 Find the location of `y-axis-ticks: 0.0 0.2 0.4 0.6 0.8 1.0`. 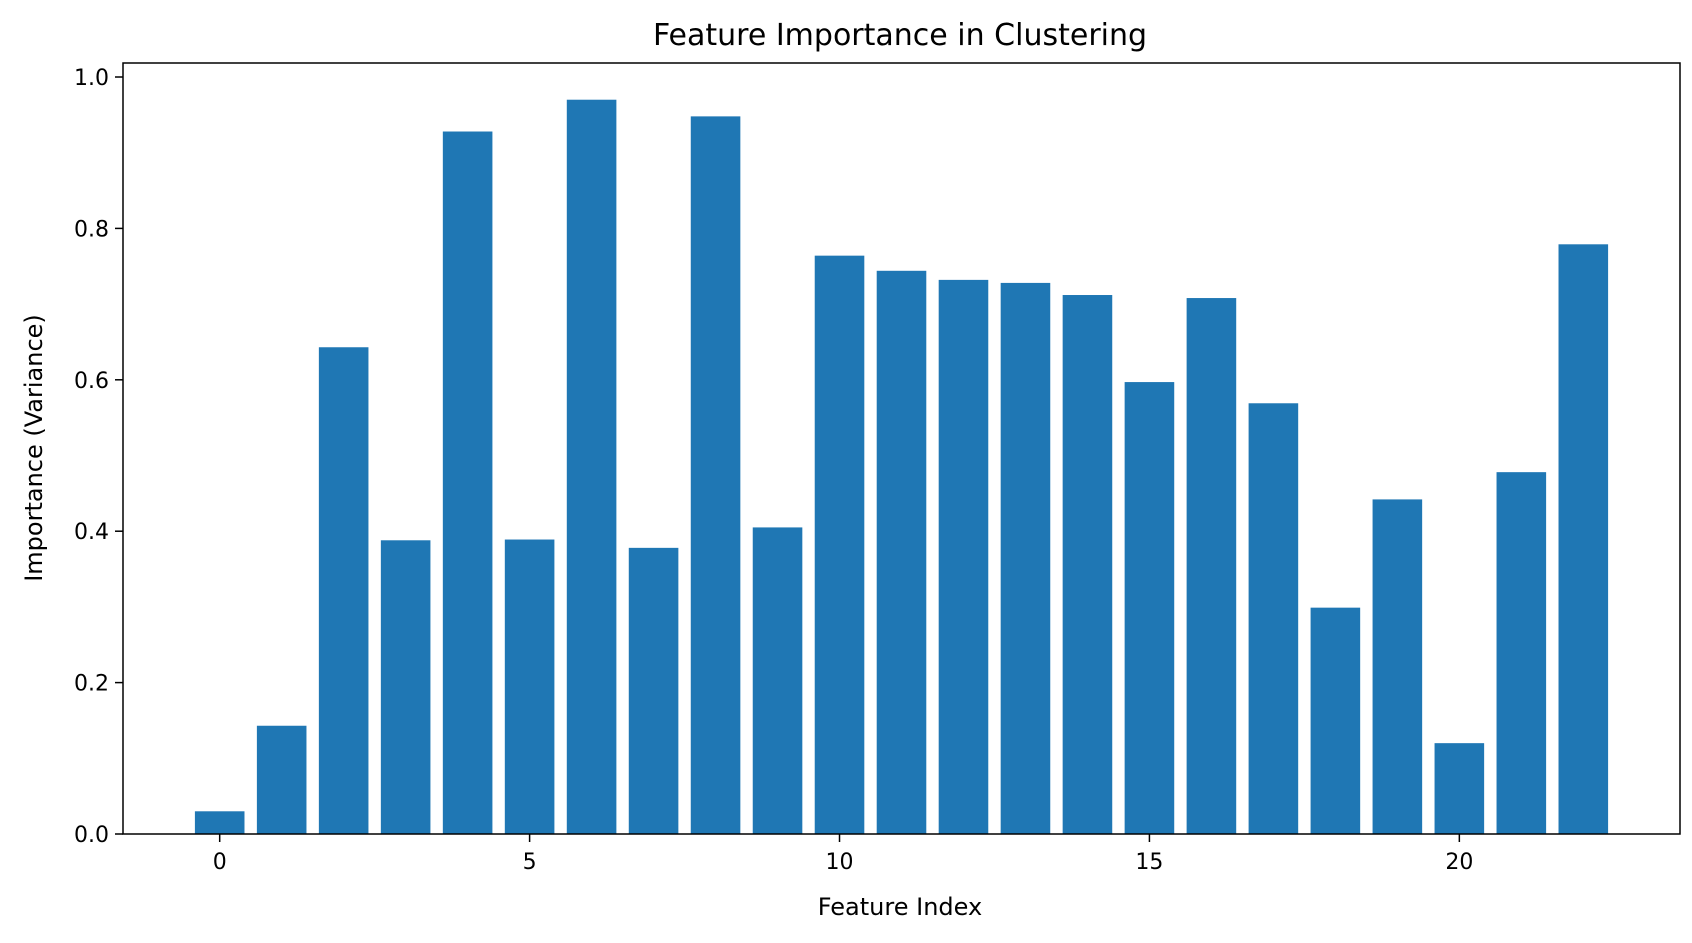

y-axis-ticks: 0.0 0.2 0.4 0.6 0.8 1.0 is located at coordinates (98, 457).